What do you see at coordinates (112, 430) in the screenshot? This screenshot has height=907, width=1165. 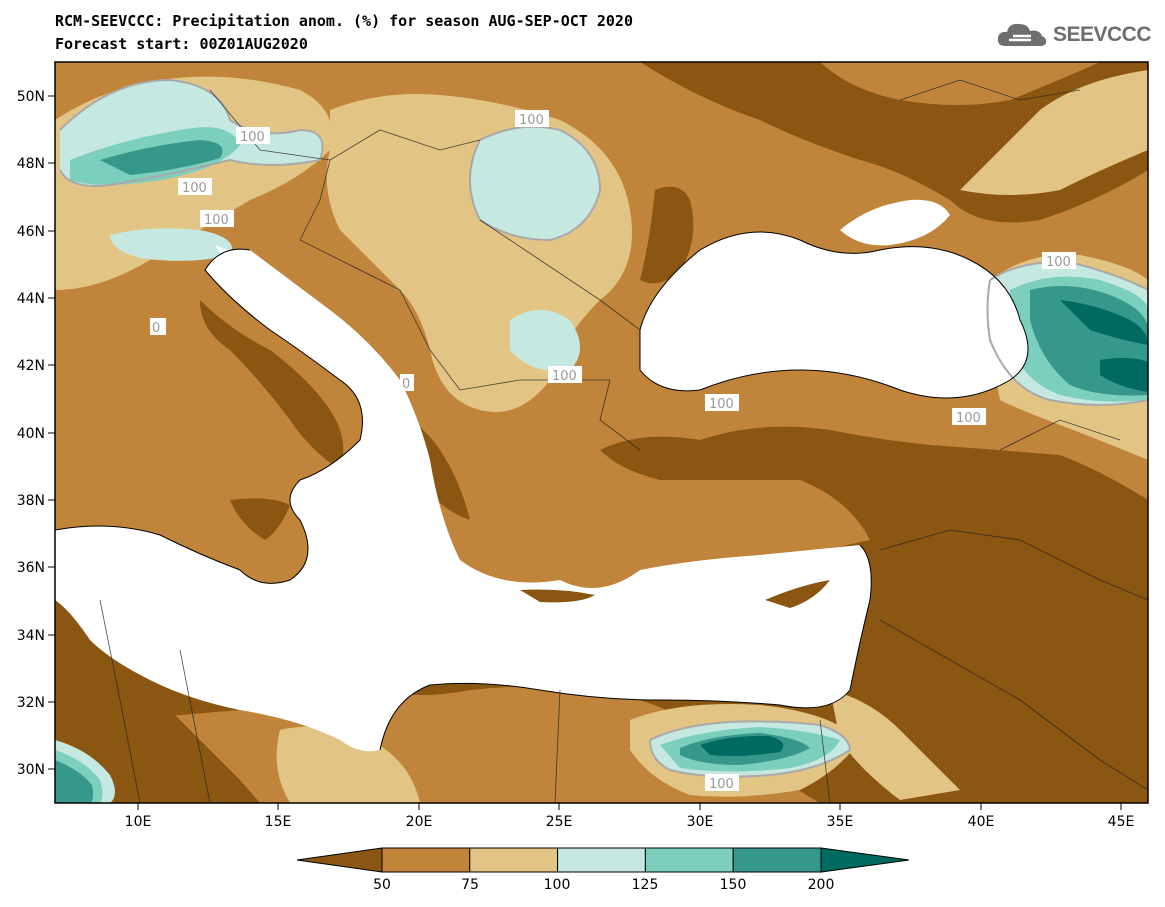 I see `sardinia` at bounding box center [112, 430].